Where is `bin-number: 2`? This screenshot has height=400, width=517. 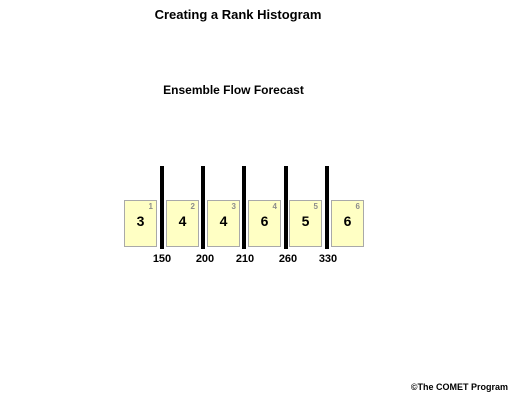
bin-number: 2 is located at coordinates (192, 206).